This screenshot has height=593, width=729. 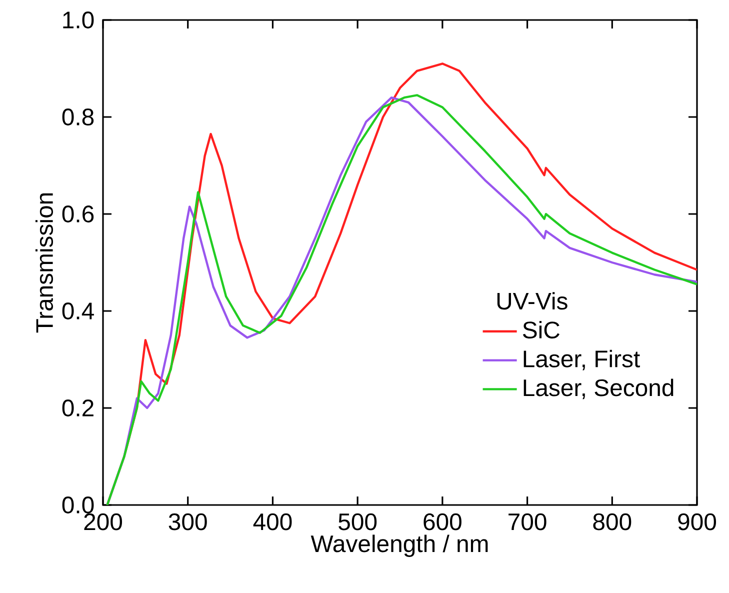 I want to click on x-tick-label: 900, so click(x=697, y=521).